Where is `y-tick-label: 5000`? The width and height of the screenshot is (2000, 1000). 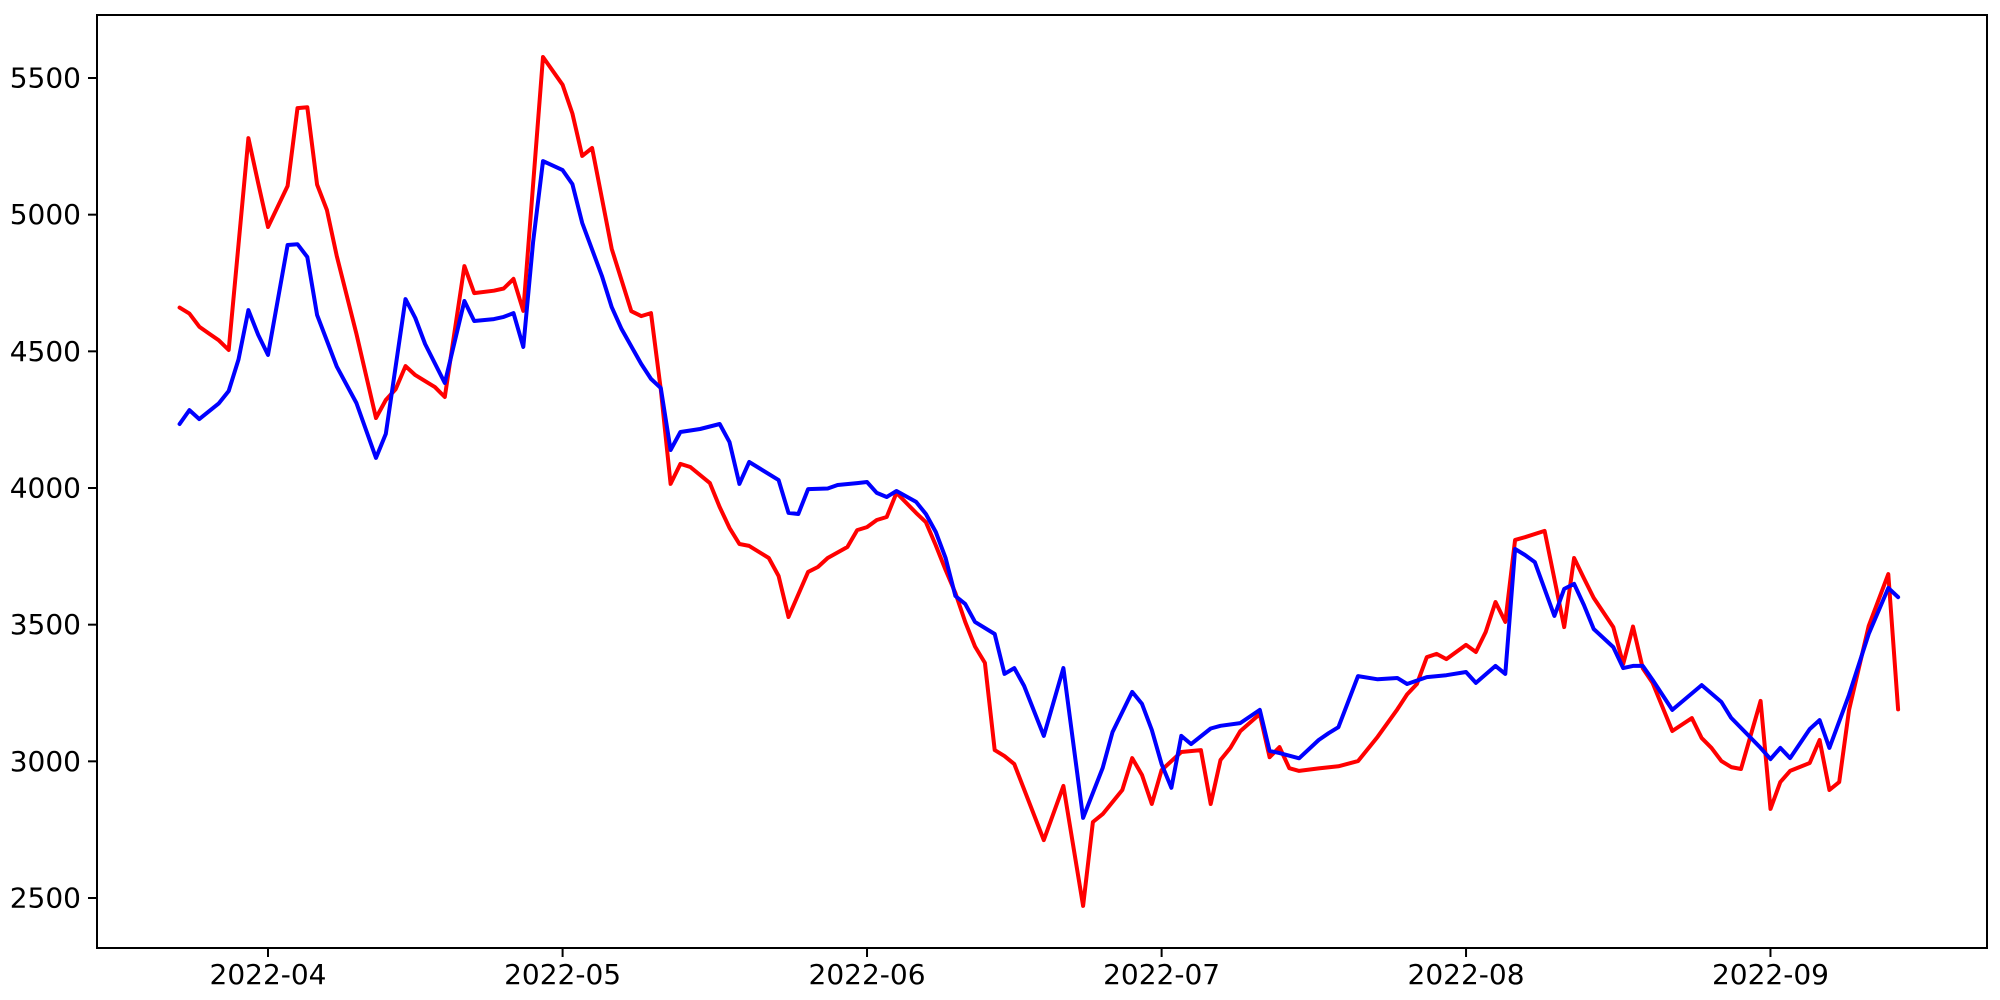 y-tick-label: 5000 is located at coordinates (45, 214).